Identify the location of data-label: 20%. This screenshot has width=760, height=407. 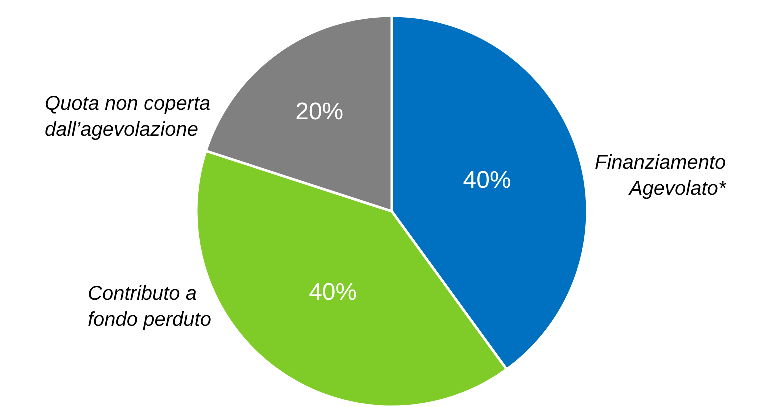
(320, 112).